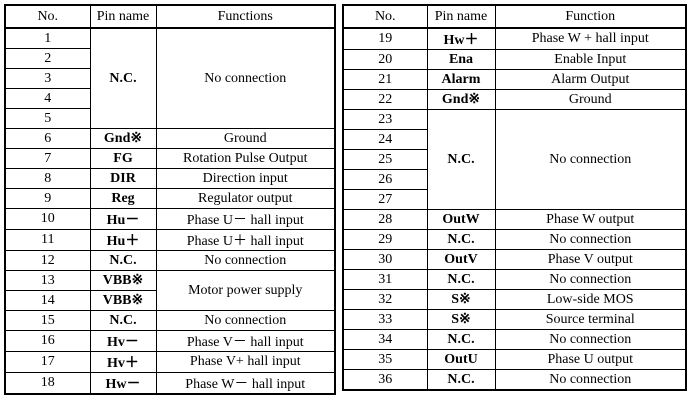 The width and height of the screenshot is (689, 407). Describe the element at coordinates (385, 259) in the screenshot. I see `pin-number: 30` at that location.